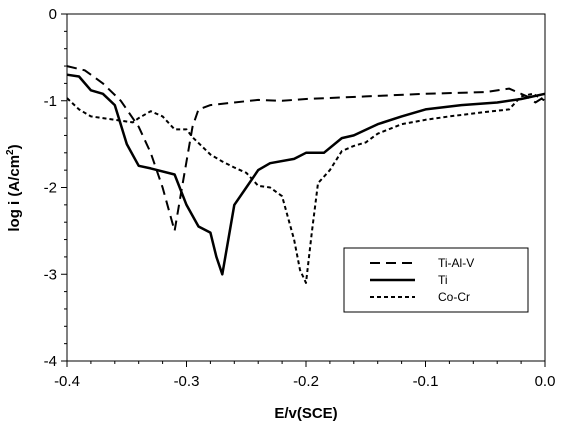 This screenshot has height=428, width=566. Describe the element at coordinates (10, 152) in the screenshot. I see `y-axis-label-exponent: 2` at that location.